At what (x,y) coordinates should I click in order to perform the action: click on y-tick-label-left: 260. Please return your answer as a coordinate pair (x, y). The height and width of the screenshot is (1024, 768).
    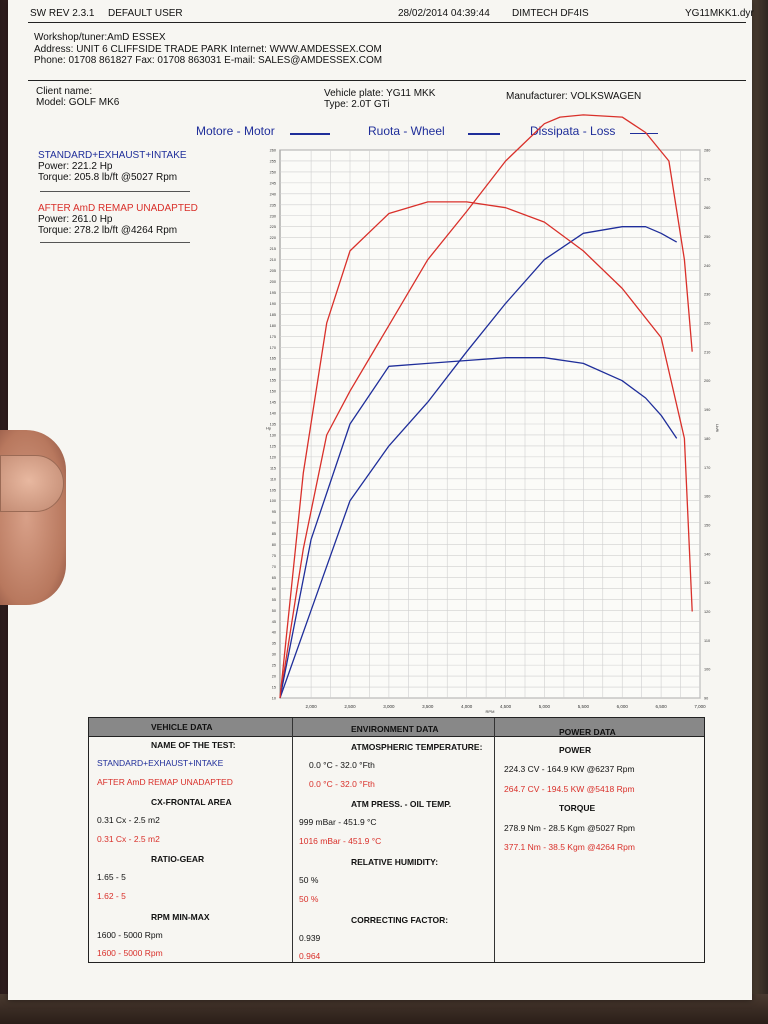
    Looking at the image, I should click on (273, 151).